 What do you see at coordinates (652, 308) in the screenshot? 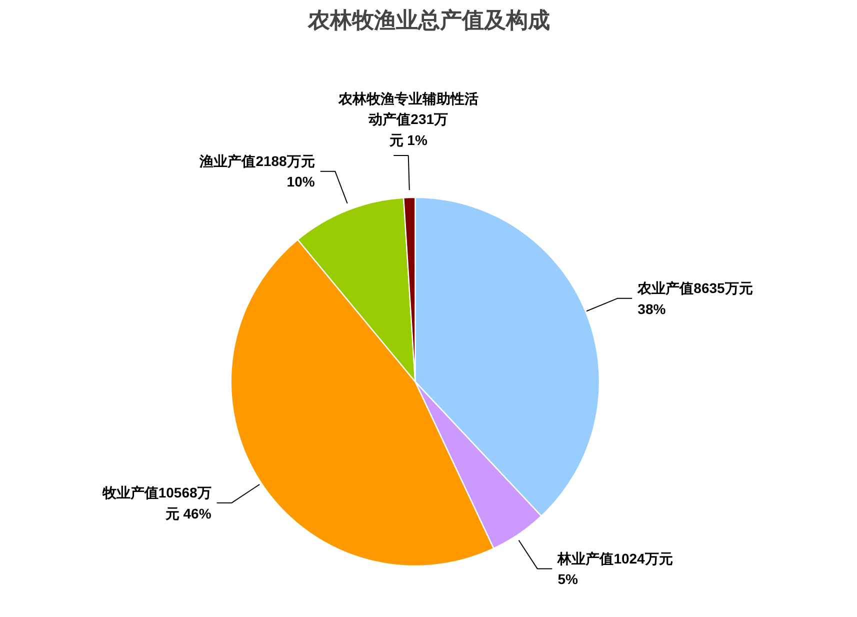
I see `data-label: 38%` at bounding box center [652, 308].